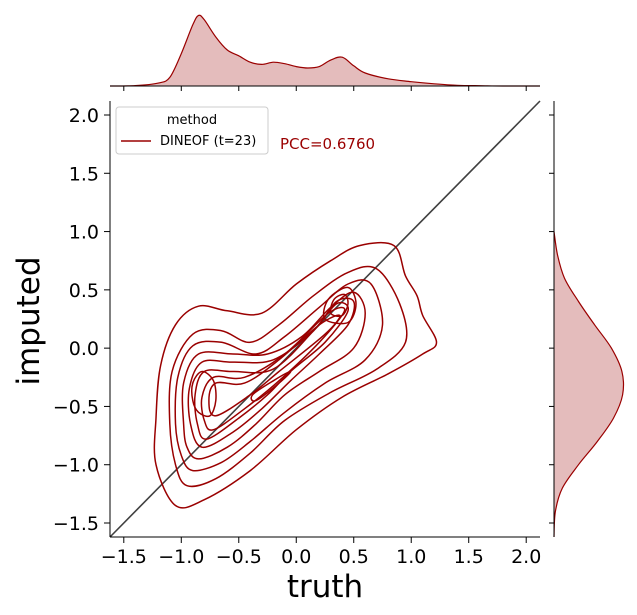 The width and height of the screenshot is (637, 615). I want to click on legend: method DINEOF (t=23), so click(192, 130).